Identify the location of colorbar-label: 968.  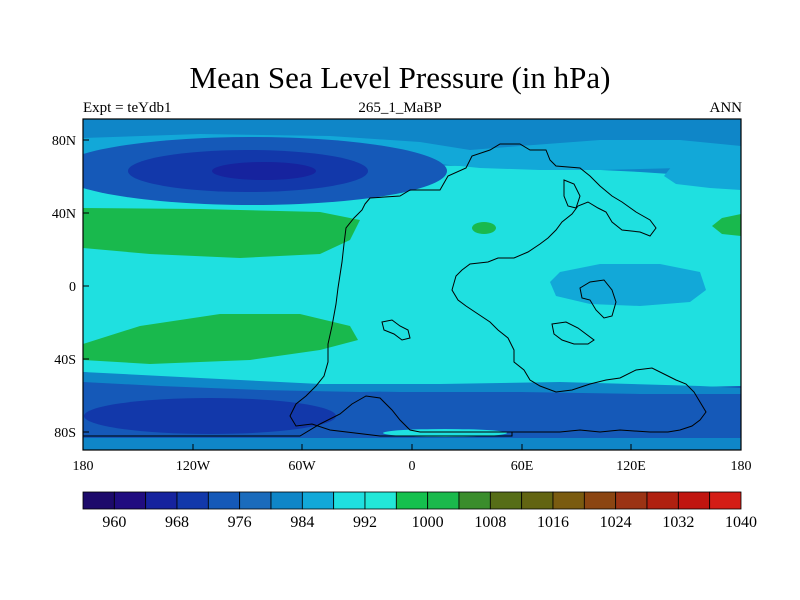
(177, 522).